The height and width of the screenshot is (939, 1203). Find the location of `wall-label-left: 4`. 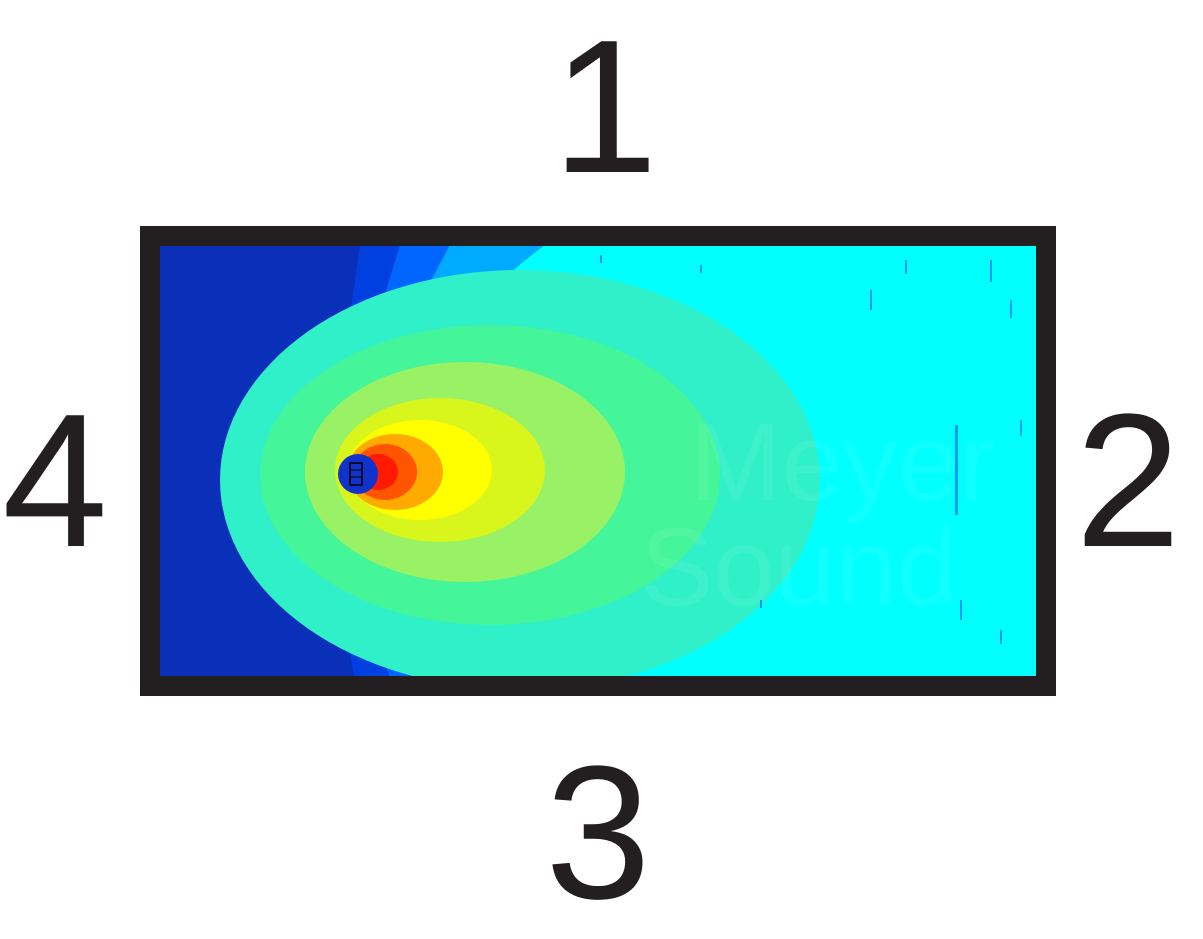

wall-label-left: 4 is located at coordinates (55, 481).